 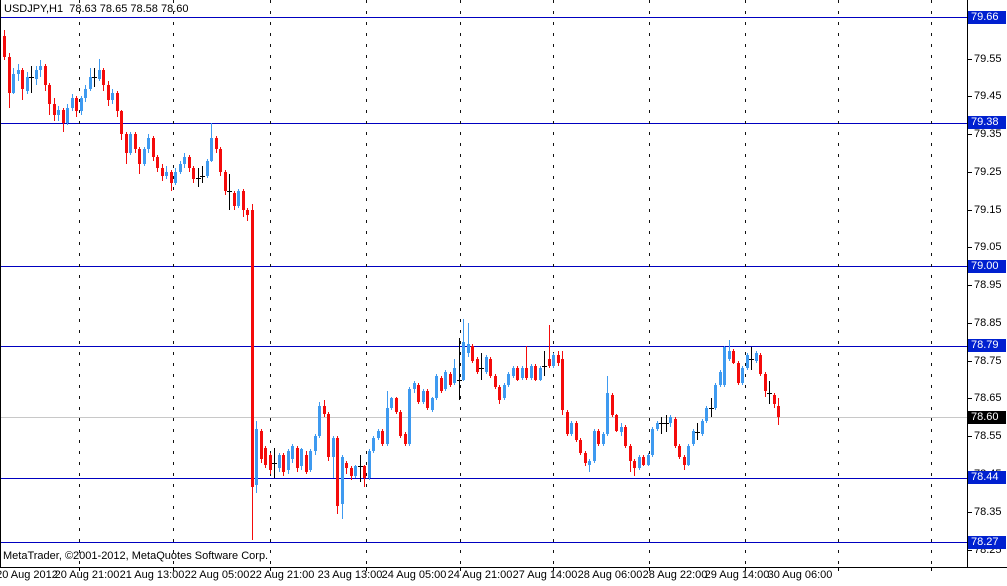 What do you see at coordinates (988, 134) in the screenshot?
I see `price-axis-label: 79.35` at bounding box center [988, 134].